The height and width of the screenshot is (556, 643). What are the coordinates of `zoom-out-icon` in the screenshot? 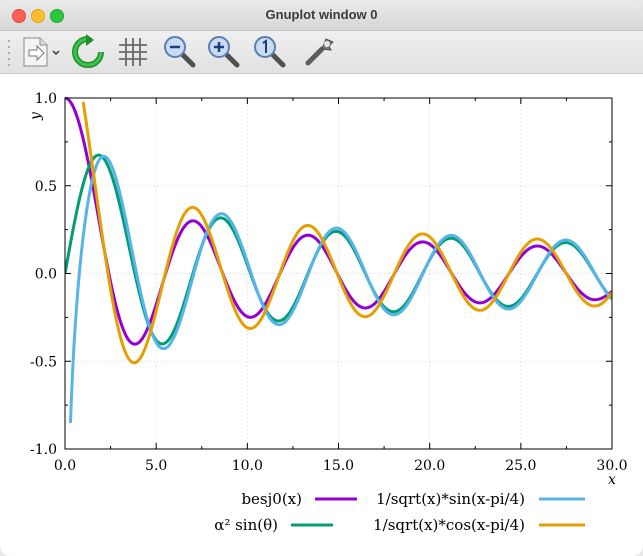 It's located at (180, 52).